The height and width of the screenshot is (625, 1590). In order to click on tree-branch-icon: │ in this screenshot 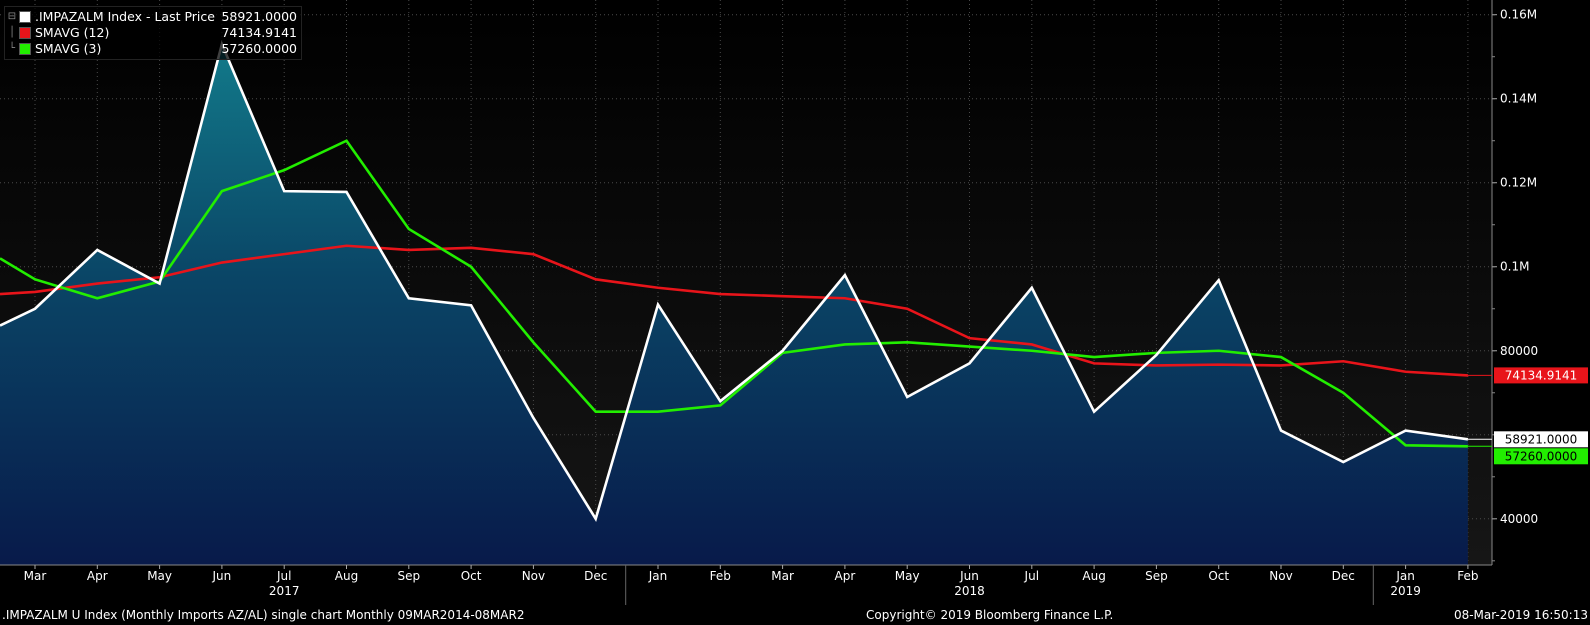, I will do `click(12, 32)`.